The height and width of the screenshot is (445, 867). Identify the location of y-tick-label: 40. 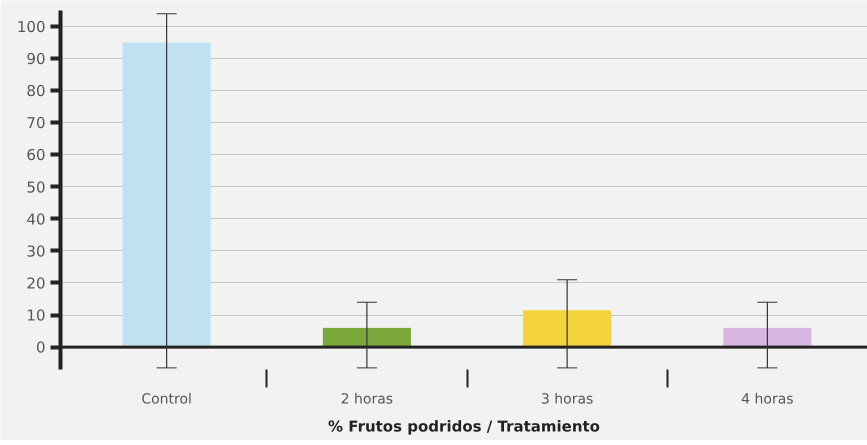
(36, 219).